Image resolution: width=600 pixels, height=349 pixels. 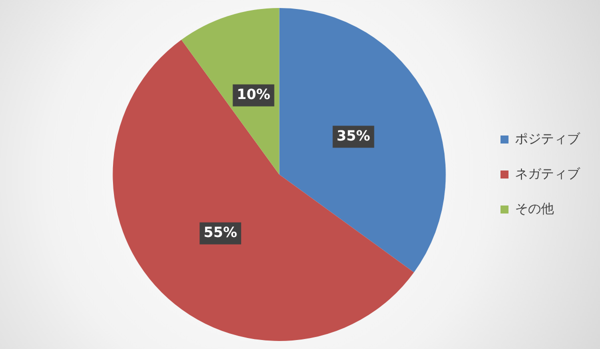 I want to click on legend-label: ネガティブ, so click(x=548, y=174).